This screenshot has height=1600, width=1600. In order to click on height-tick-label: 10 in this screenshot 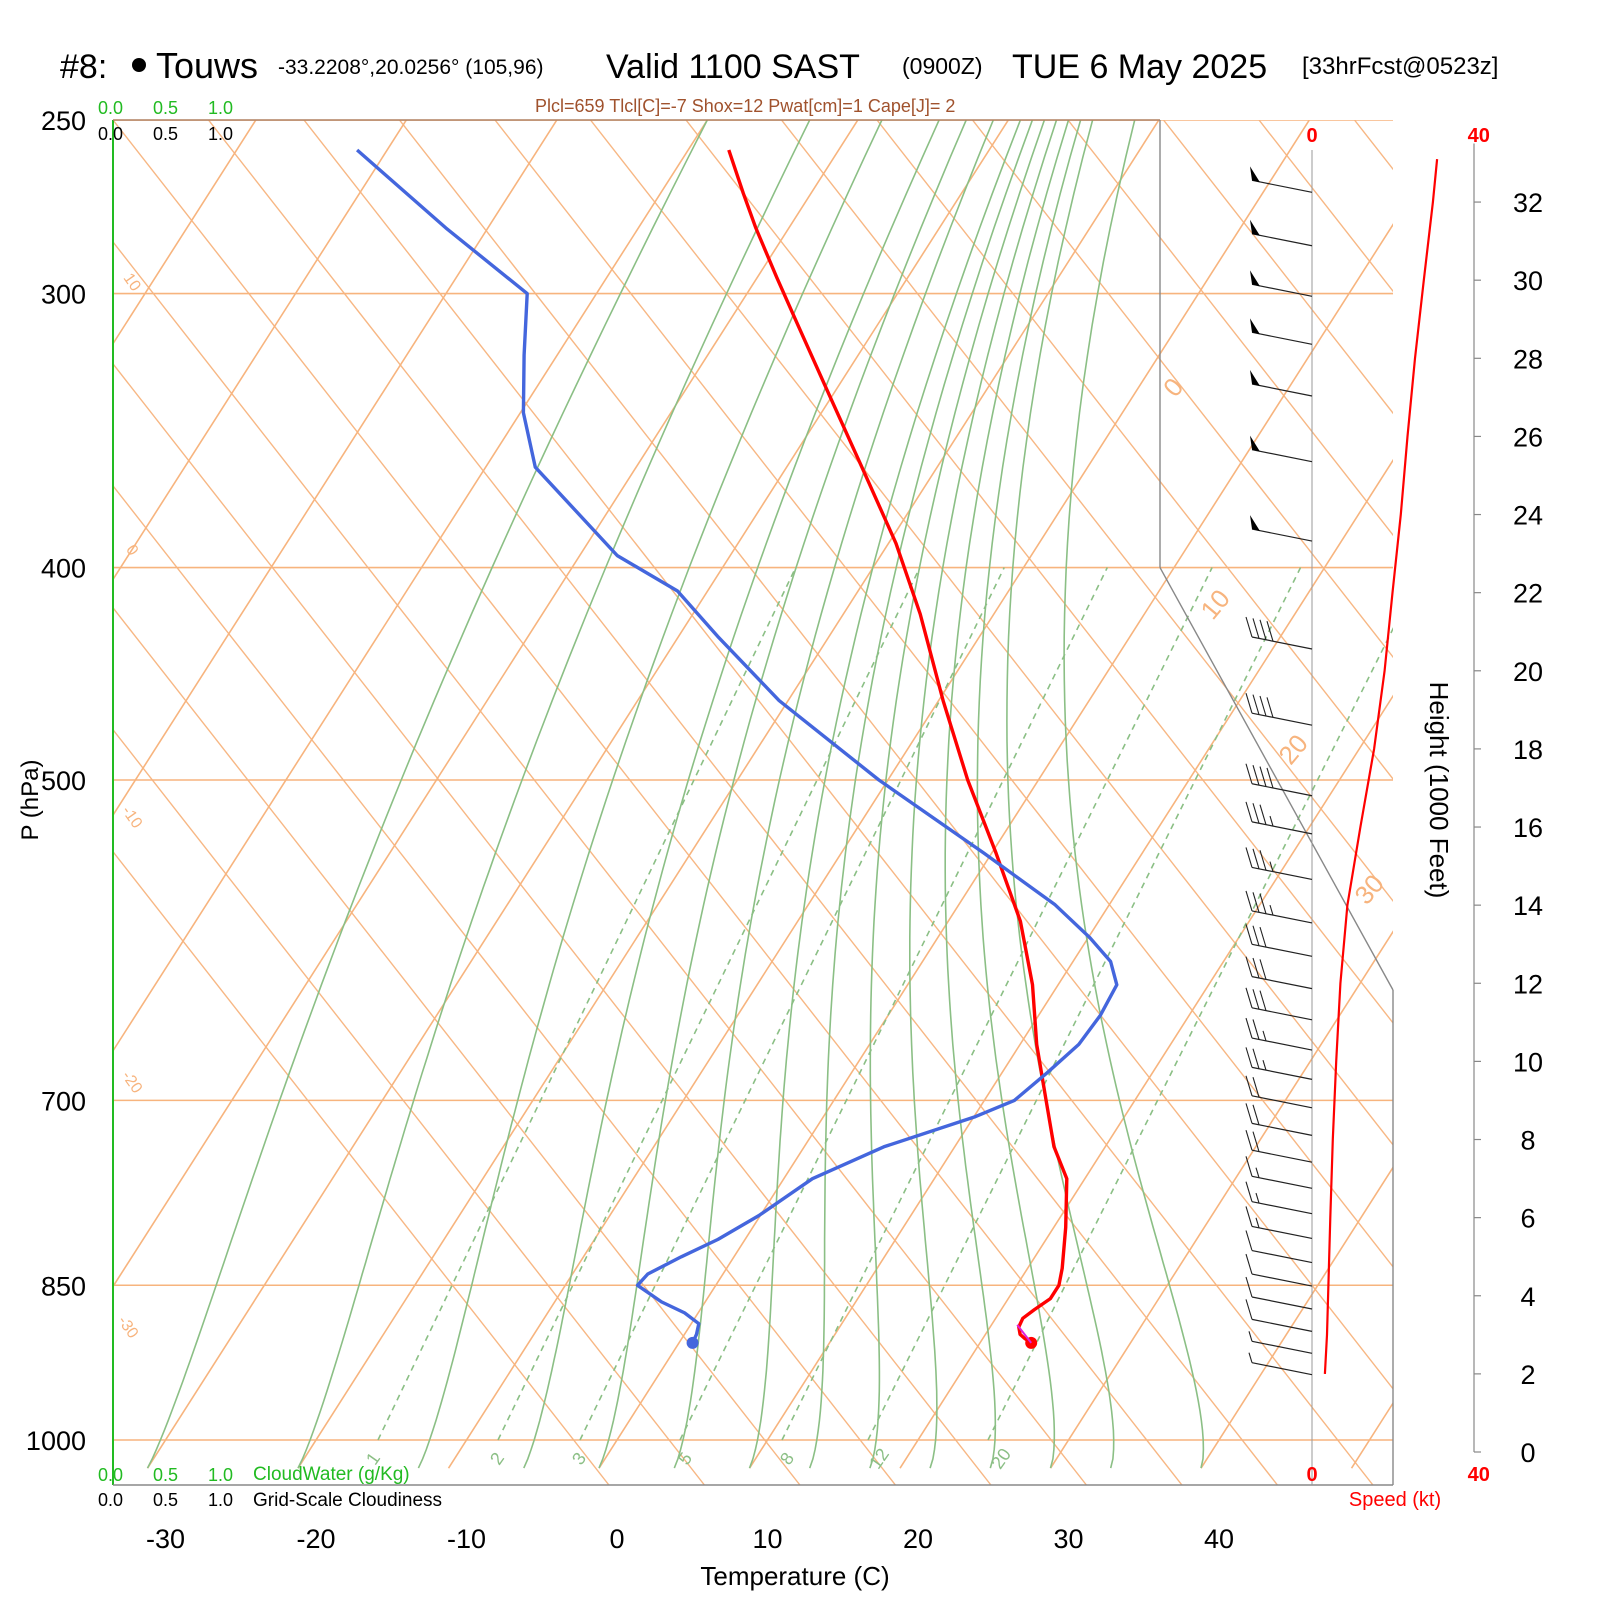, I will do `click(1528, 1062)`.